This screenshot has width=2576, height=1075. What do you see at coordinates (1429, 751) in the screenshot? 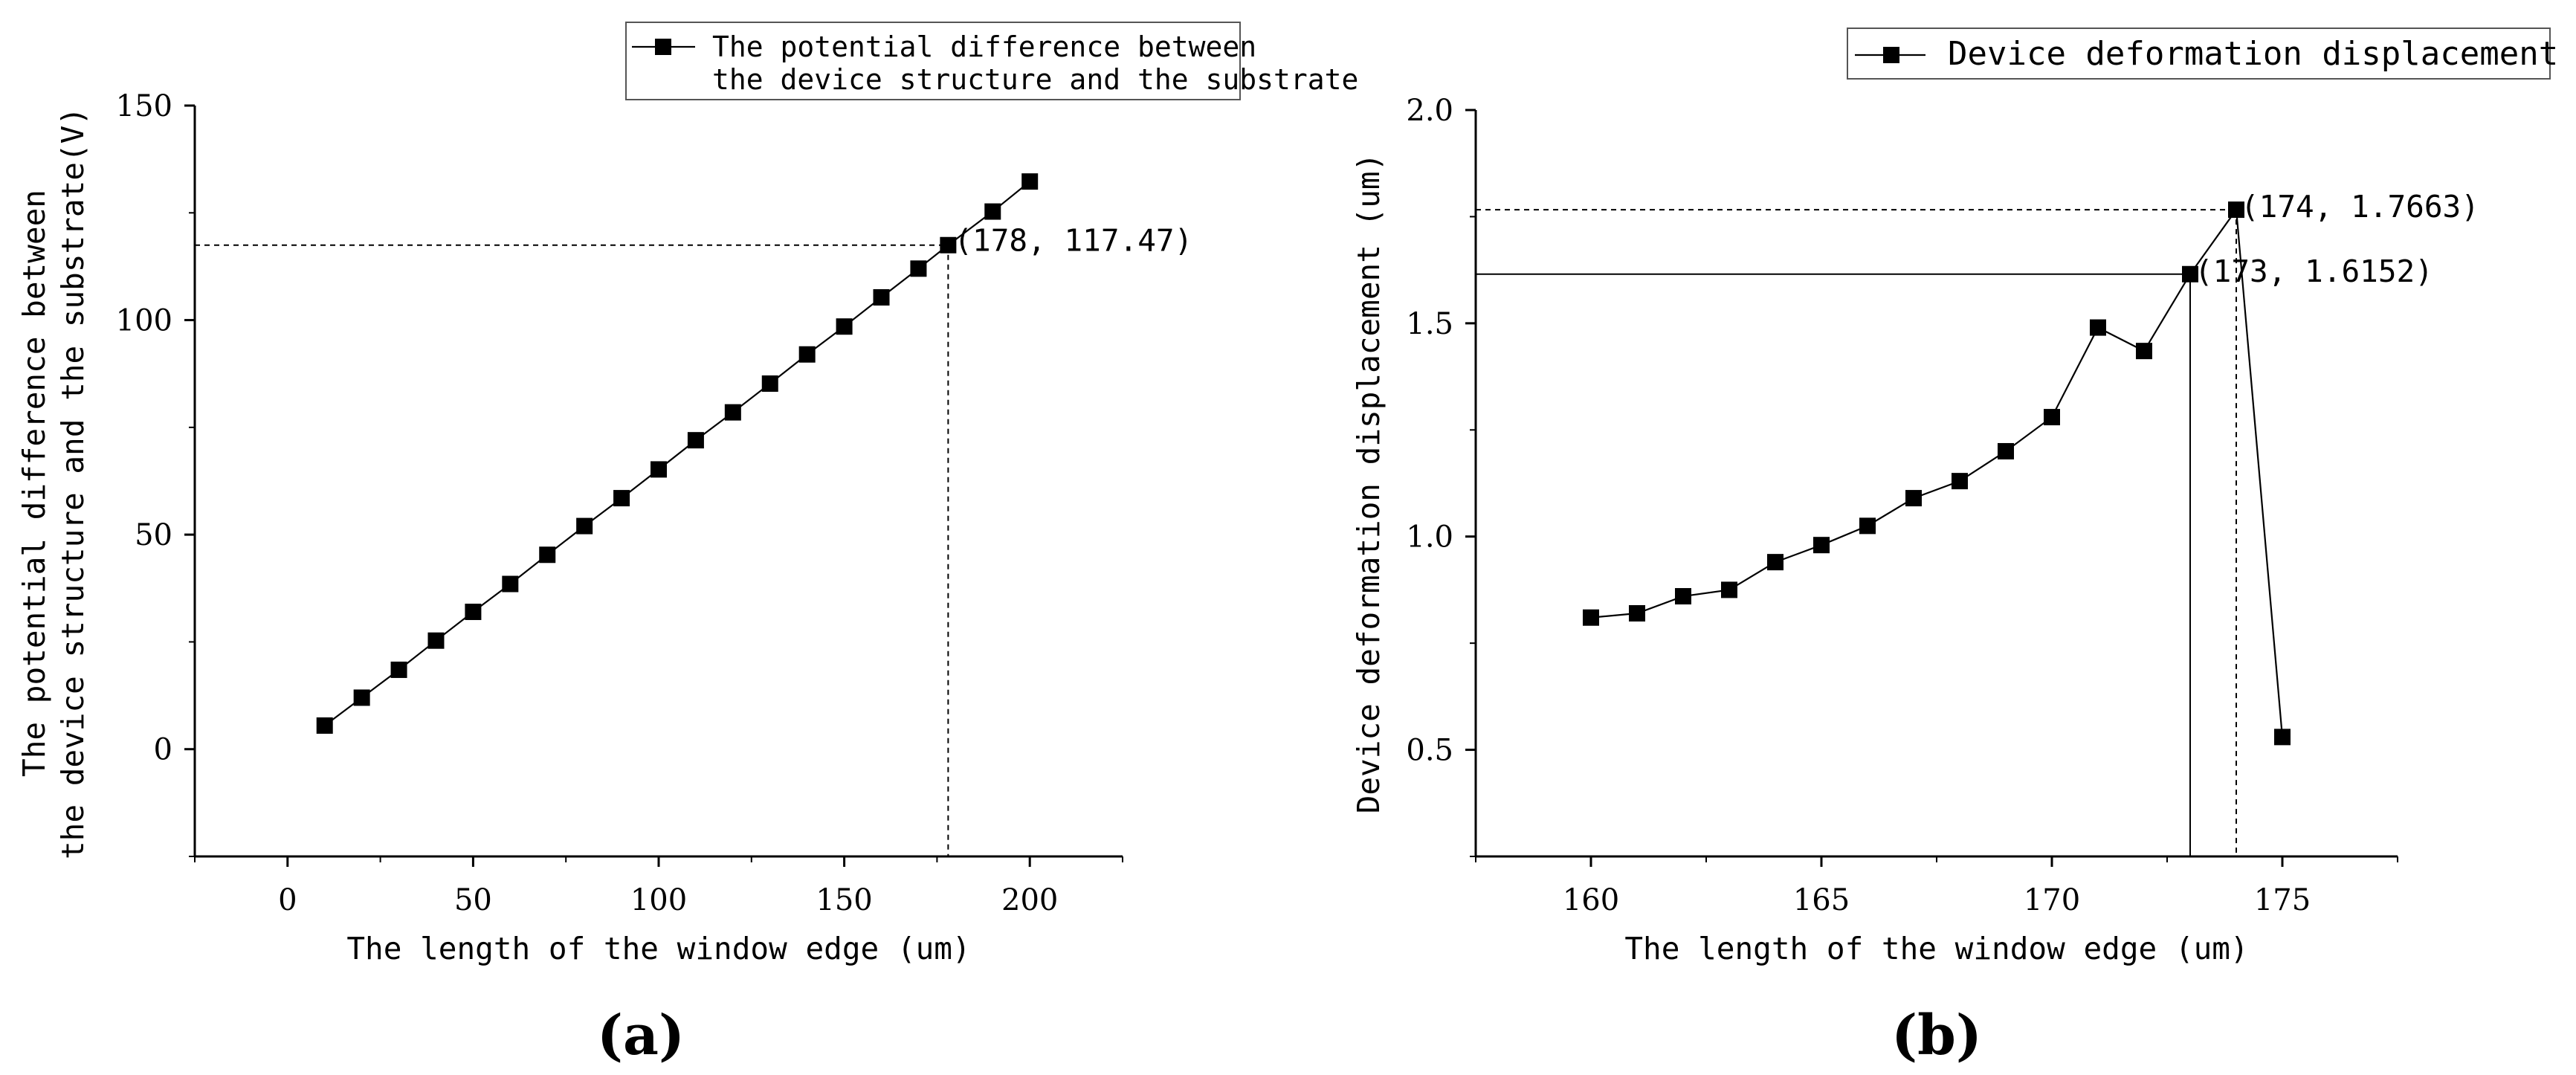
I see `y-tick-label: 0.5` at bounding box center [1429, 751].